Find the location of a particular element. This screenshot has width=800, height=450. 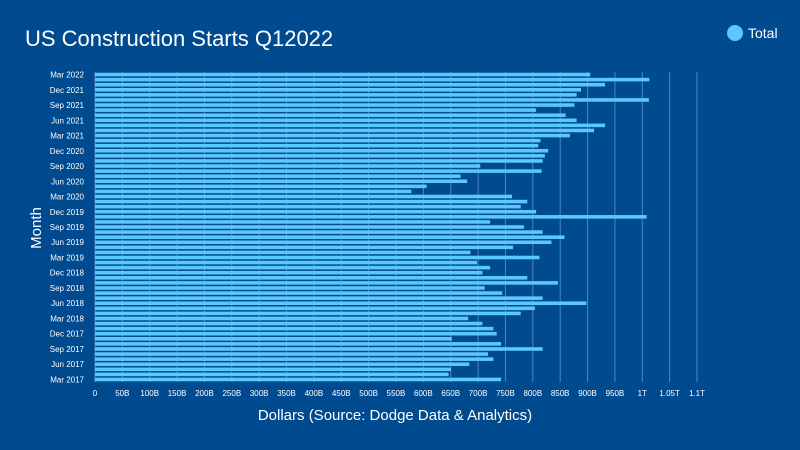

bar-sep-2020 is located at coordinates (288, 166).